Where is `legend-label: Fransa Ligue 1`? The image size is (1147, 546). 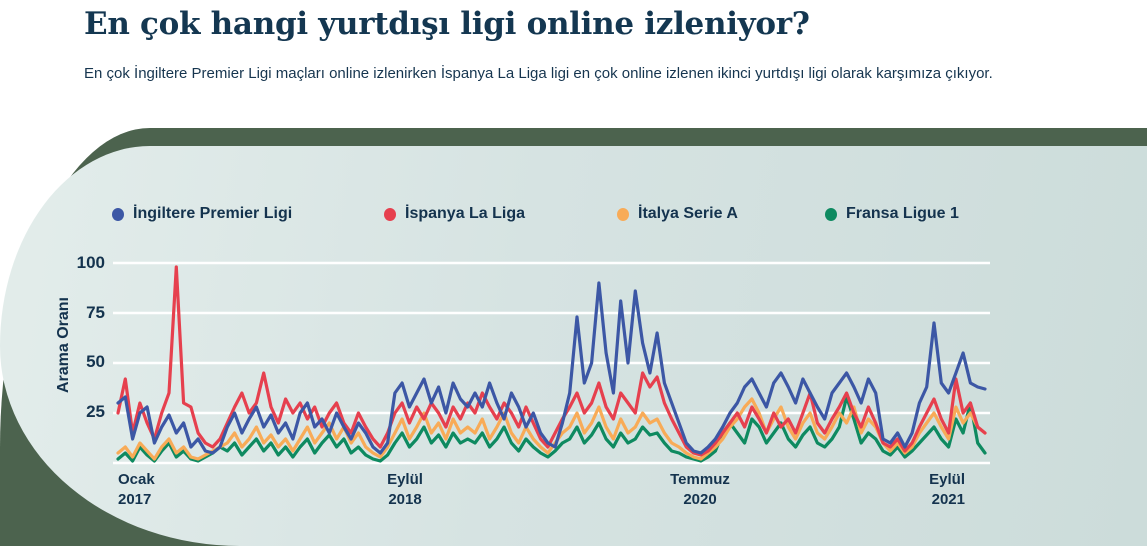
legend-label: Fransa Ligue 1 is located at coordinates (902, 213).